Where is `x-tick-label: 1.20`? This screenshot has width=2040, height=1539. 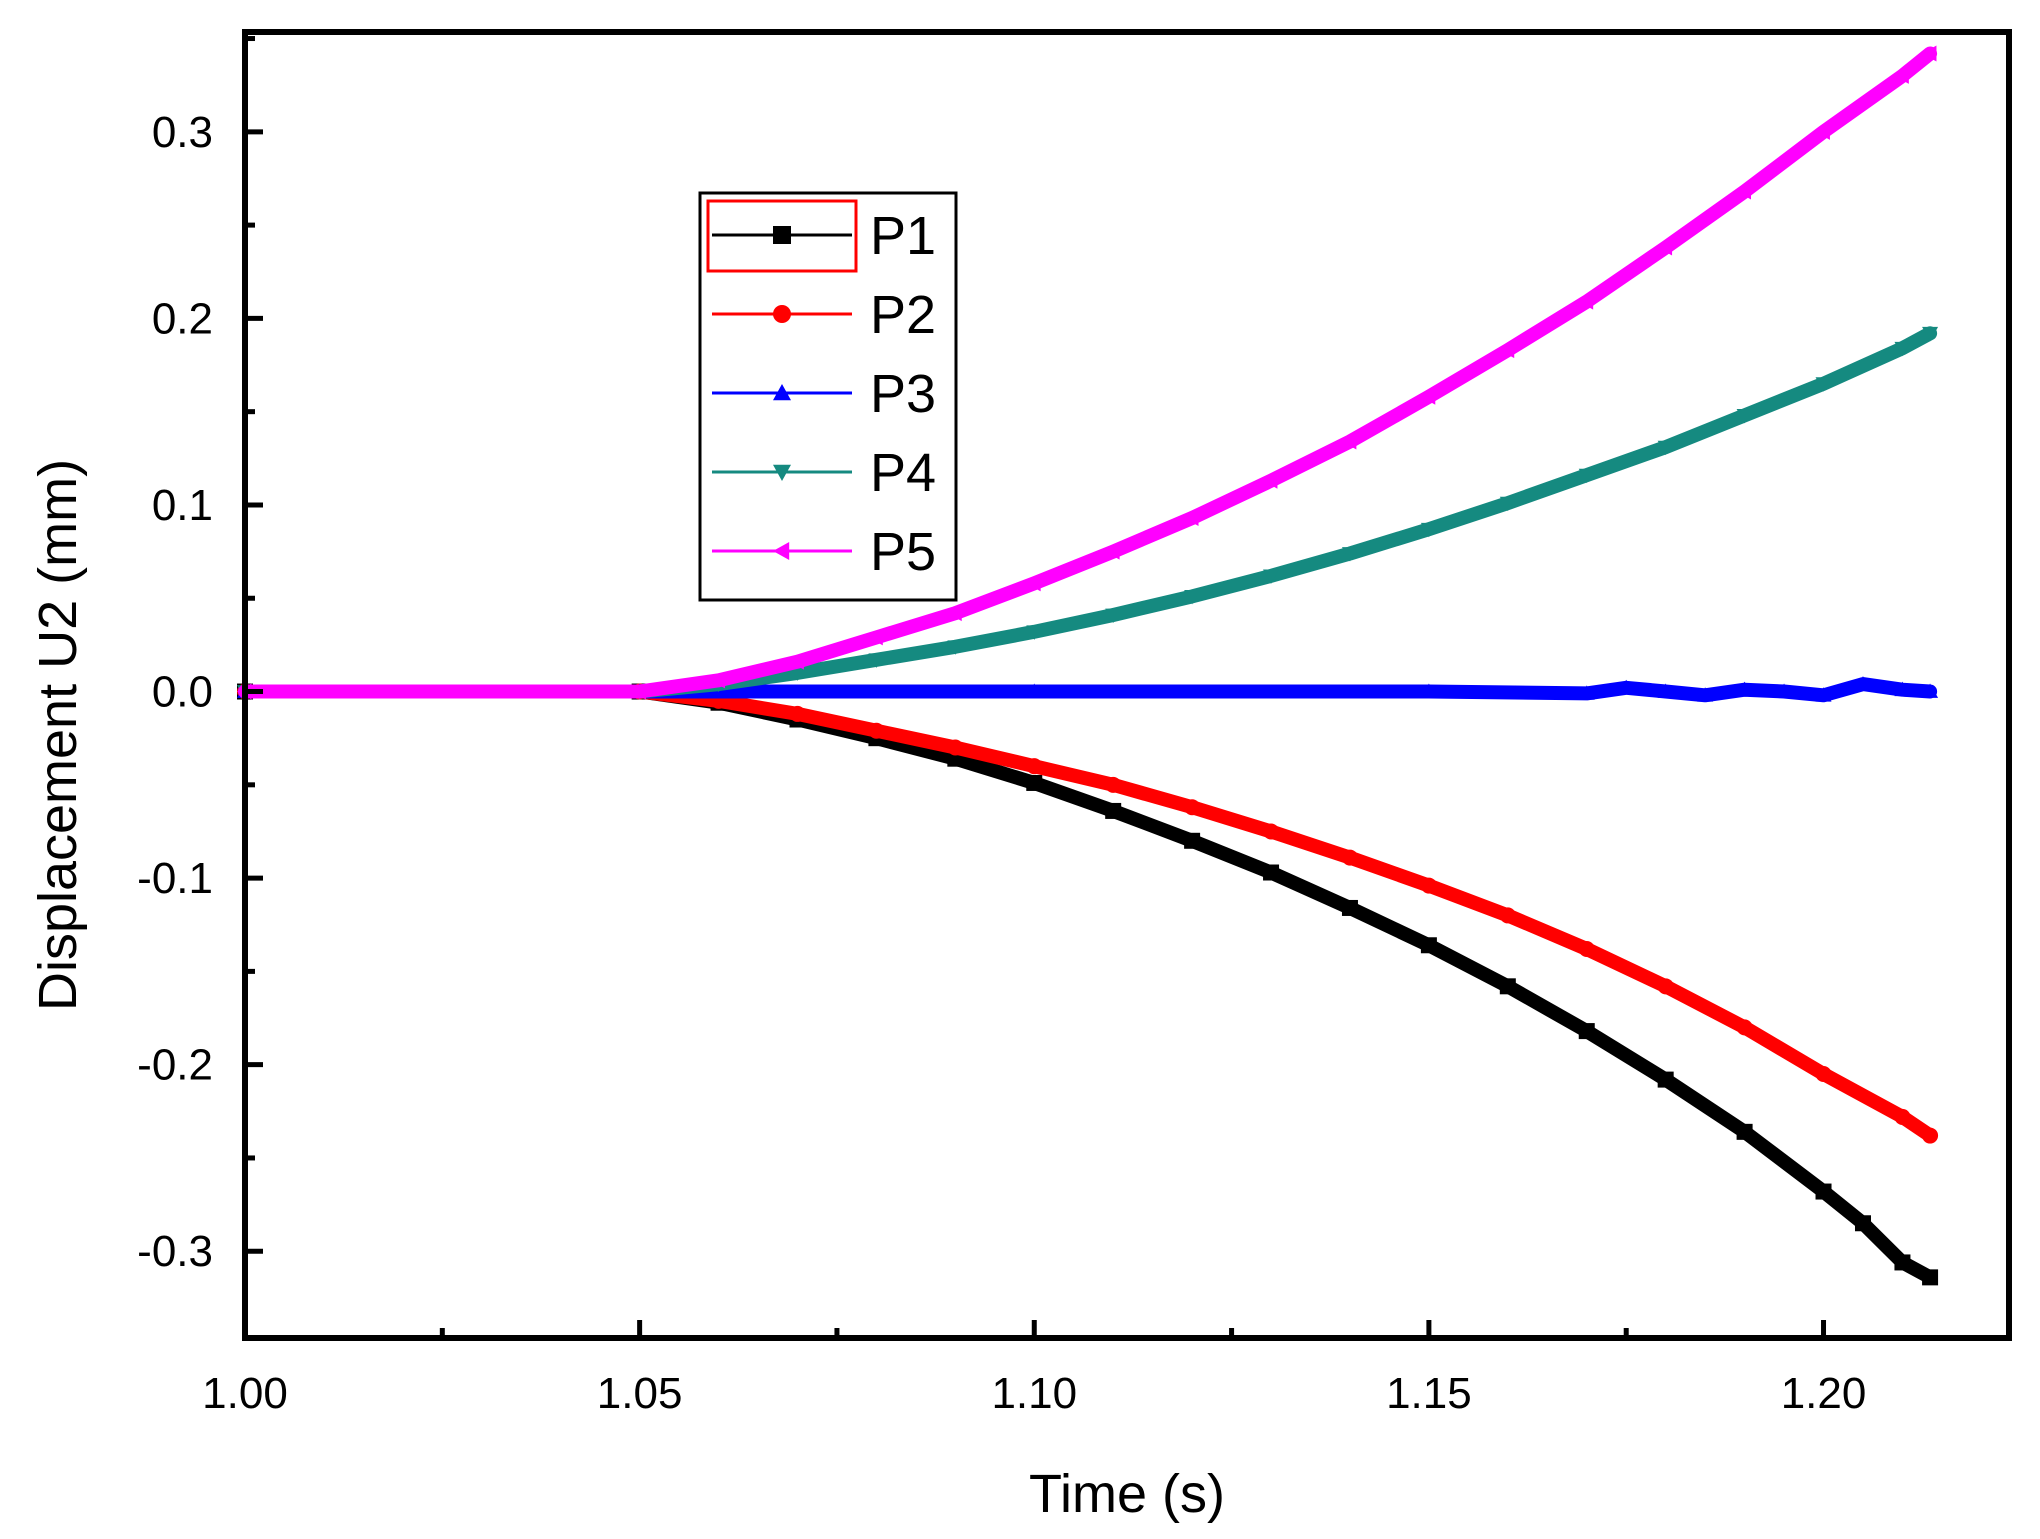
x-tick-label: 1.20 is located at coordinates (1824, 1393).